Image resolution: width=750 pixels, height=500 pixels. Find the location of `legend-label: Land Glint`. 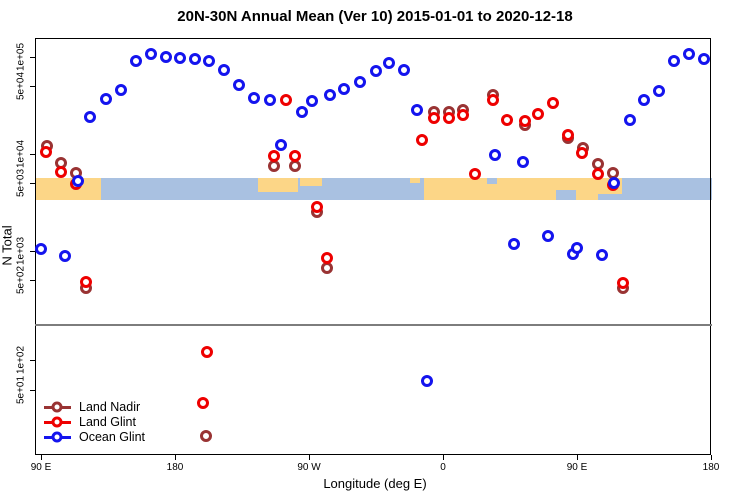

legend-label: Land Glint is located at coordinates (107, 422).